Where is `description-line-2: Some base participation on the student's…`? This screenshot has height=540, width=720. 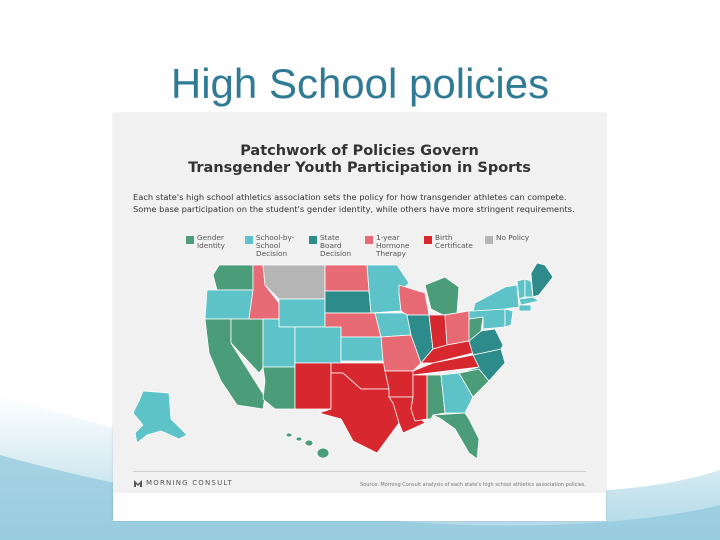
description-line-2: Some base participation on the student's… is located at coordinates (354, 209).